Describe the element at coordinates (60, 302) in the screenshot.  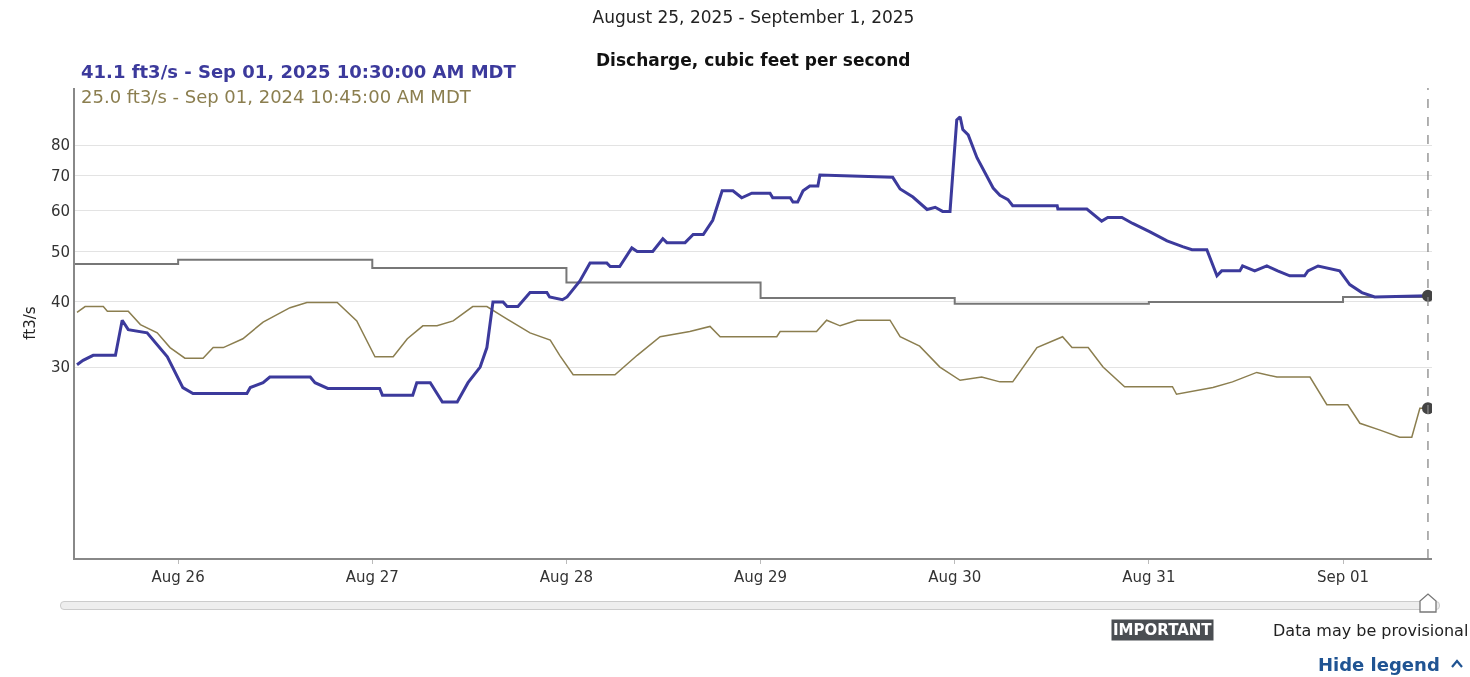
I see `y-tick-label: 40` at that location.